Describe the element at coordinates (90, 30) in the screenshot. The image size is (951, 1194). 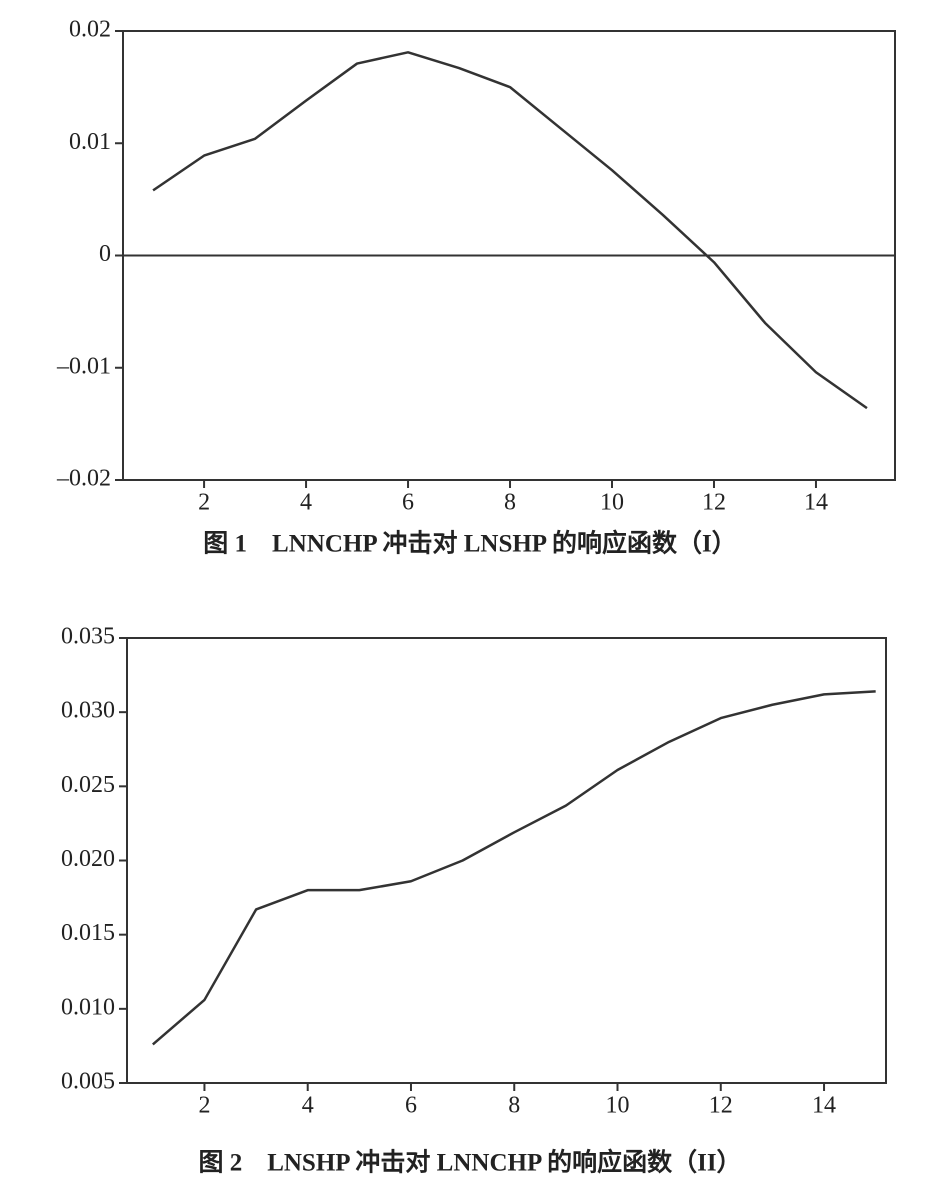
I see `y-tick-label: 0.02` at that location.